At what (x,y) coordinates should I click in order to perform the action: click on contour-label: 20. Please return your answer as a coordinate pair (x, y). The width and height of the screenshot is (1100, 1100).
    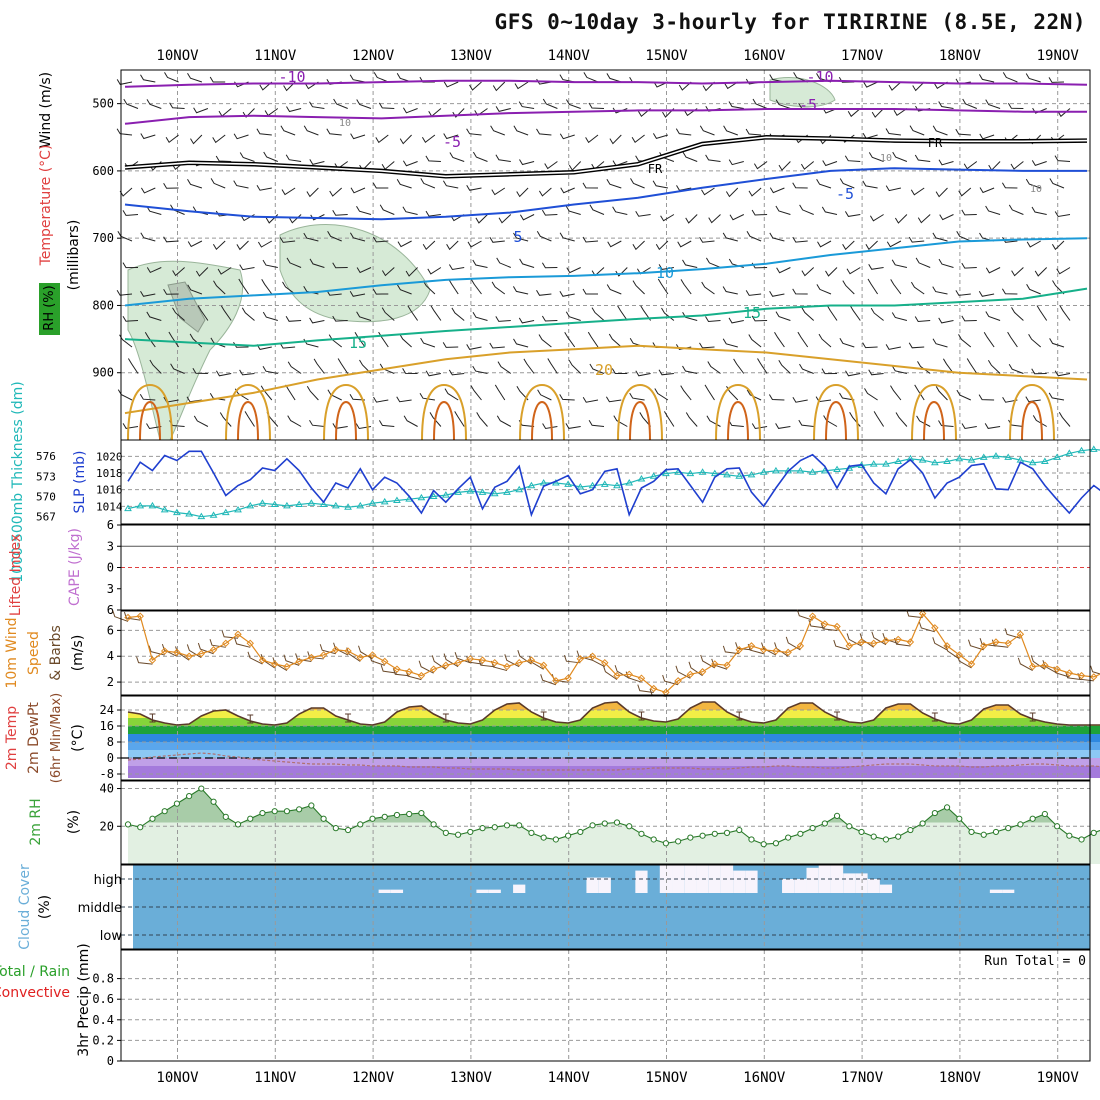
    Looking at the image, I should click on (604, 370).